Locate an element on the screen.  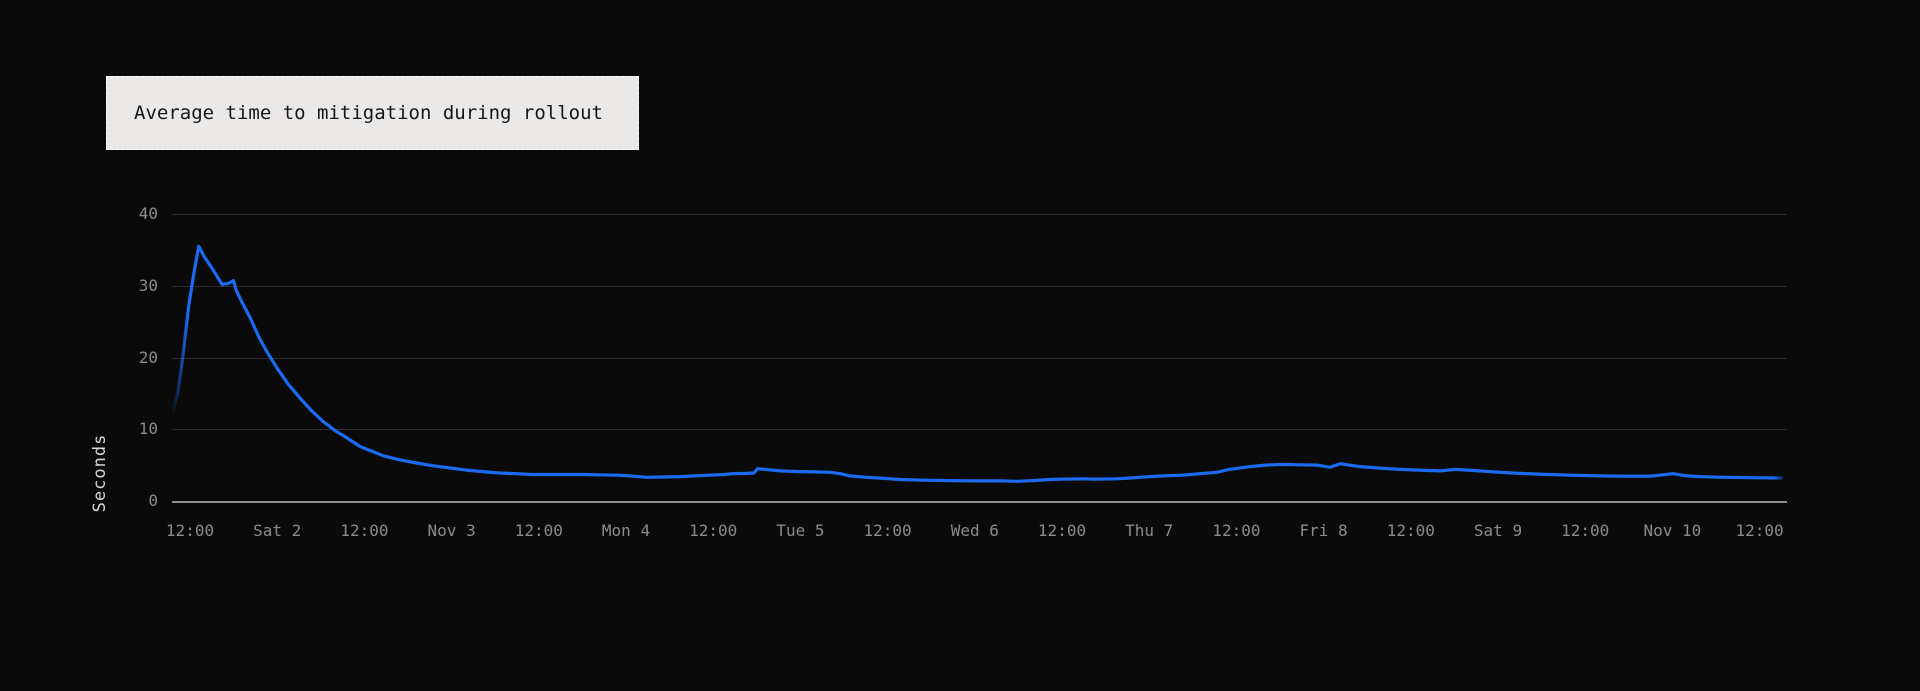
x-tick-label-6: 12:00 is located at coordinates (713, 530).